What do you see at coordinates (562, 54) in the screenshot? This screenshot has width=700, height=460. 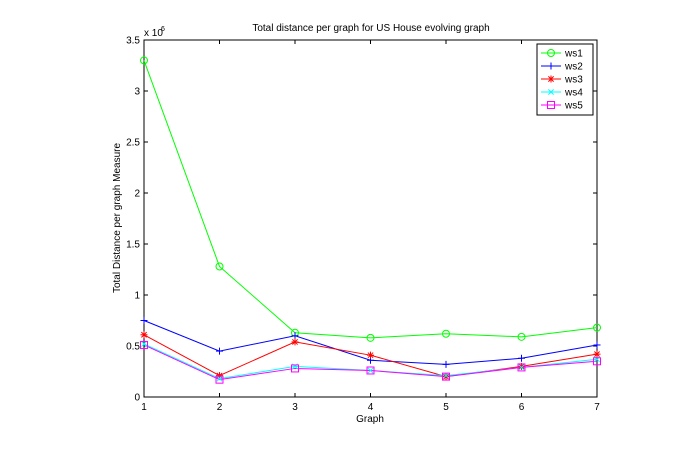 I see `legend-item-ws1: ws1` at bounding box center [562, 54].